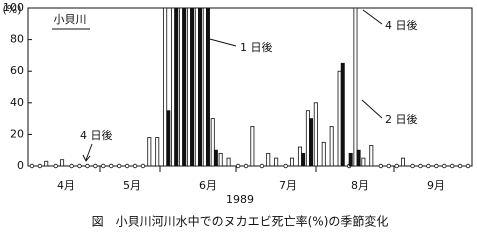 The image size is (477, 240). I want to click on y-tick-label: 40, so click(17, 102).